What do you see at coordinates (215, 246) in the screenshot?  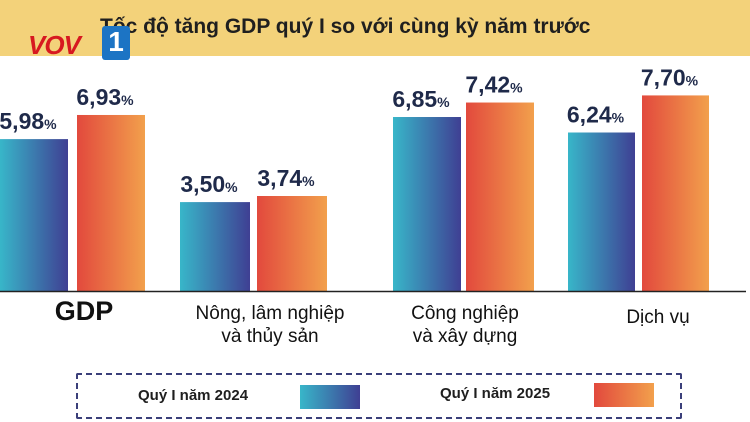 I see `bar-nong-lam-nghiep-va-thuy-san-2024` at bounding box center [215, 246].